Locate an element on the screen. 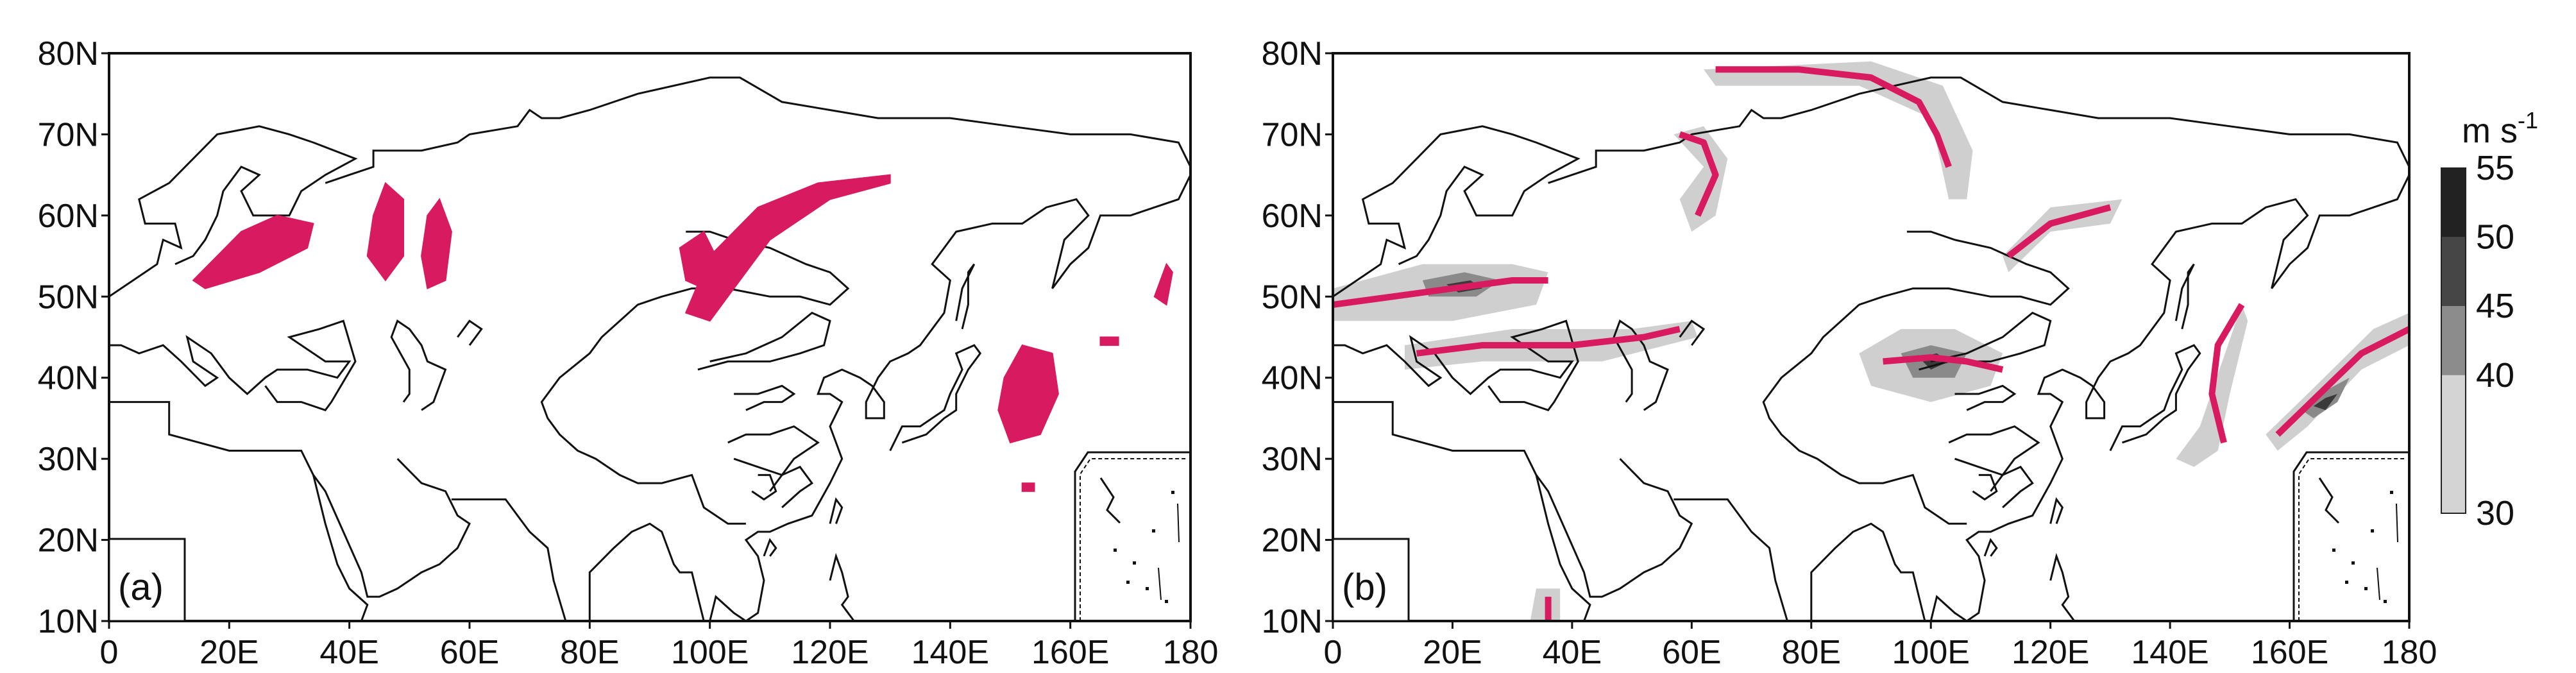 The height and width of the screenshot is (673, 2576). colorbar-tick-label: 30 is located at coordinates (2495, 513).